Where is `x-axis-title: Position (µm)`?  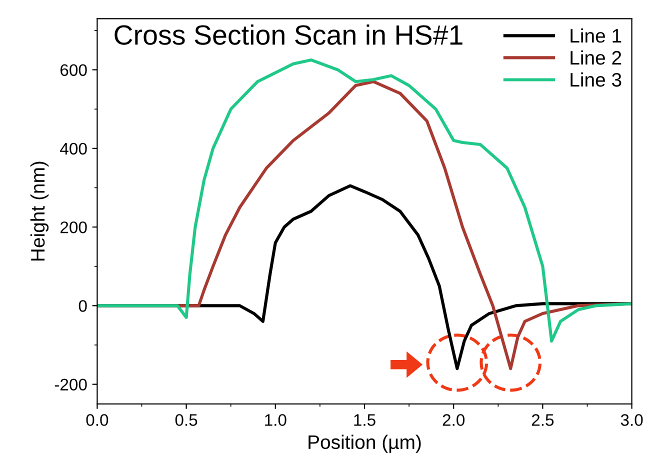 x-axis-title: Position (µm) is located at coordinates (364, 443).